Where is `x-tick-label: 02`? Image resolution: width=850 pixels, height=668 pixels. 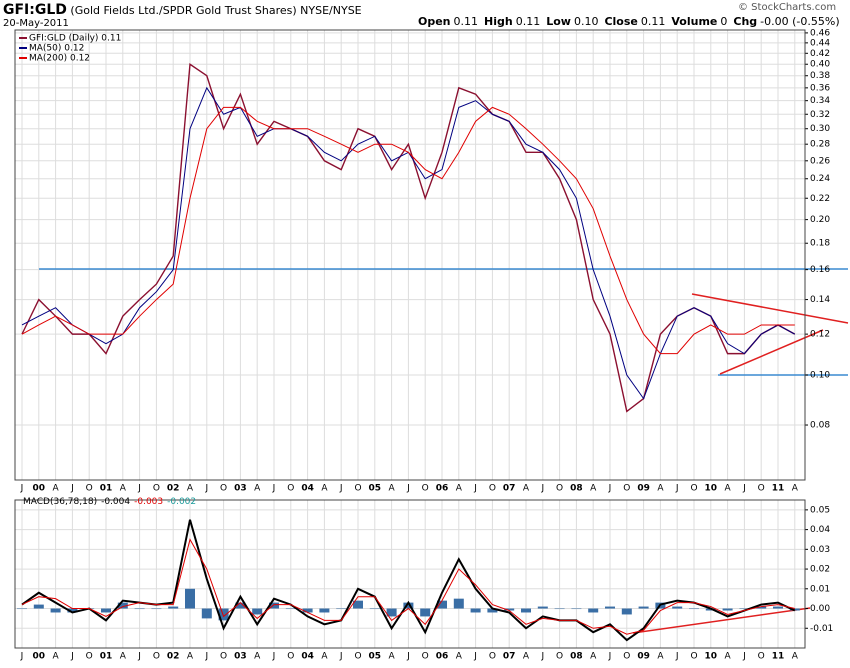
x-tick-label: 02 is located at coordinates (173, 489).